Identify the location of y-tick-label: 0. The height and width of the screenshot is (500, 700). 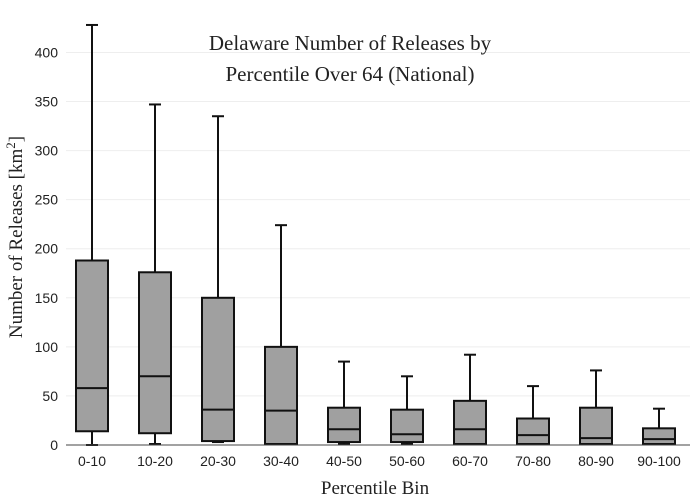
(54, 445).